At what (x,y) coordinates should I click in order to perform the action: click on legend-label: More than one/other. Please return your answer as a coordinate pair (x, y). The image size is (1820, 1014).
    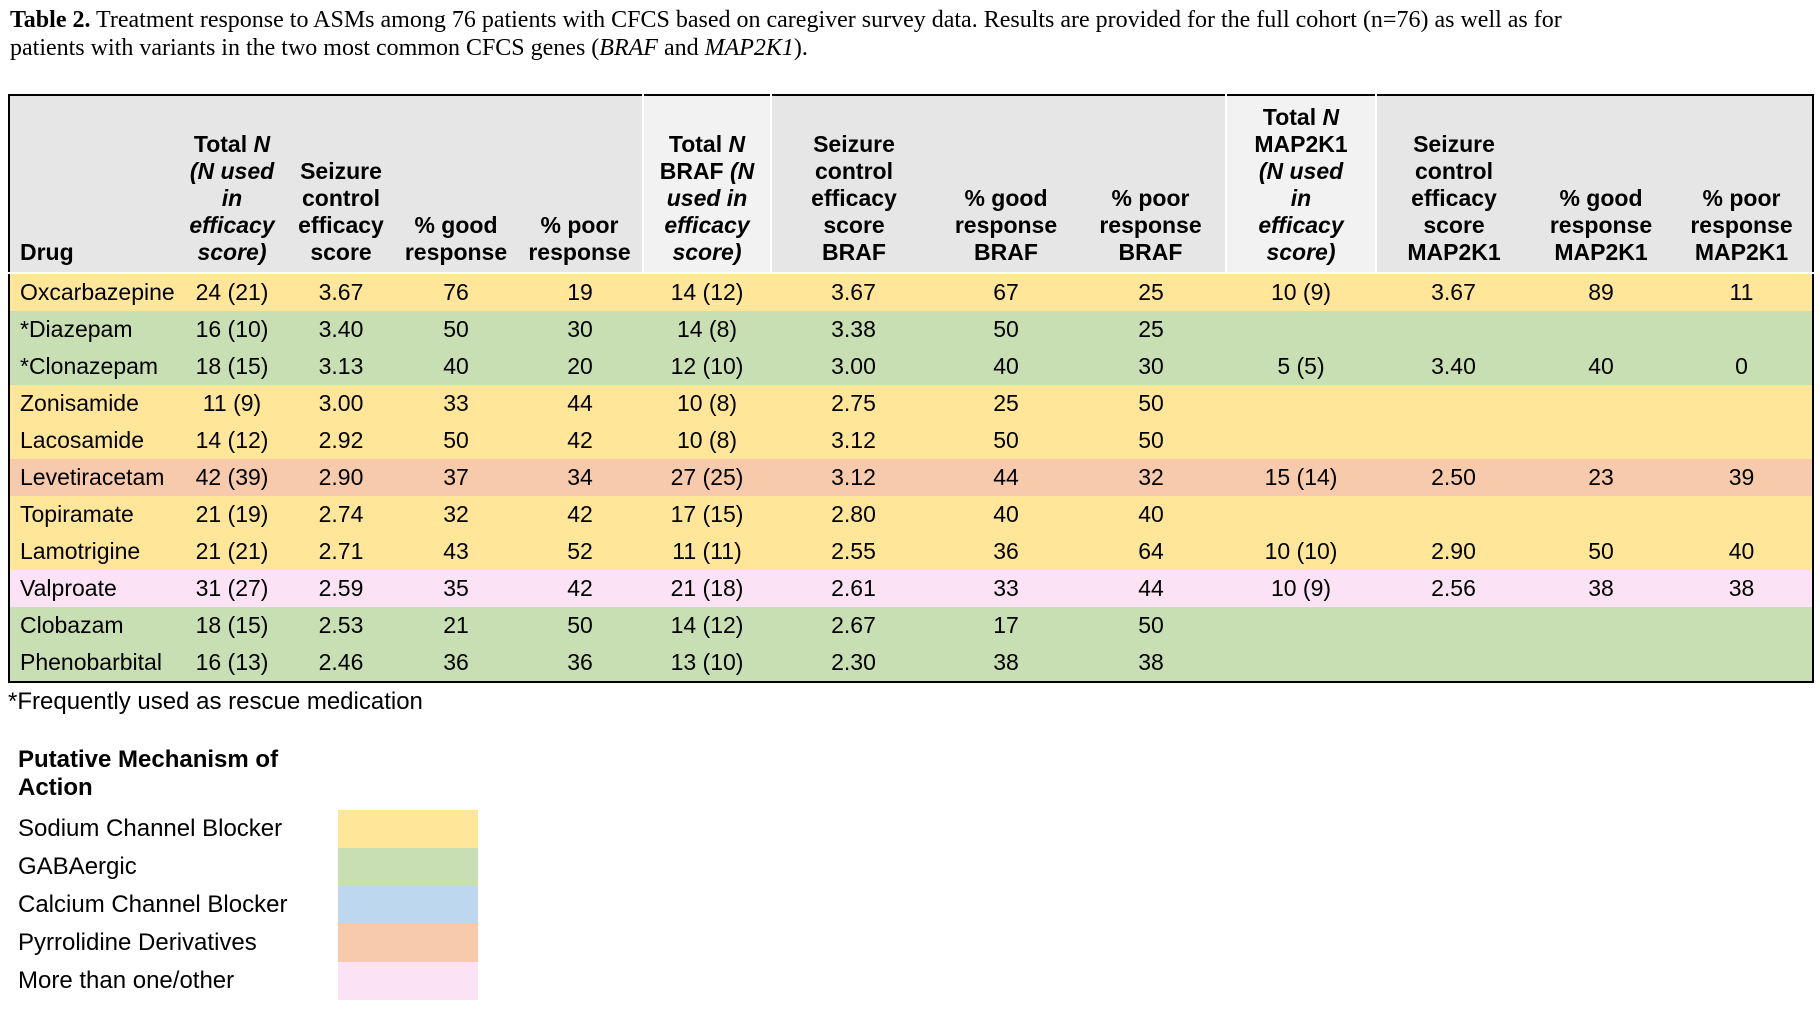
    Looking at the image, I should click on (126, 980).